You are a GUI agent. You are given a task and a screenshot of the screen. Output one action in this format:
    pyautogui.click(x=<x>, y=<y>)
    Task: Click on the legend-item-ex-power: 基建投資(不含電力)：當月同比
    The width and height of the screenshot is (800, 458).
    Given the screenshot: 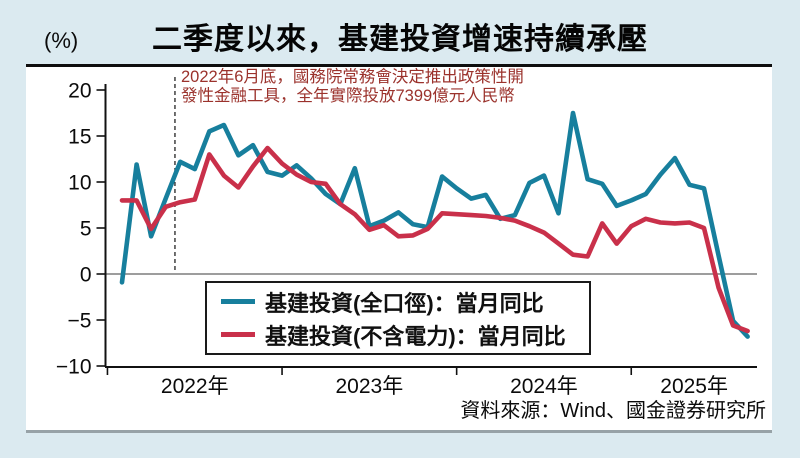 What is the action you would take?
    pyautogui.click(x=400, y=335)
    